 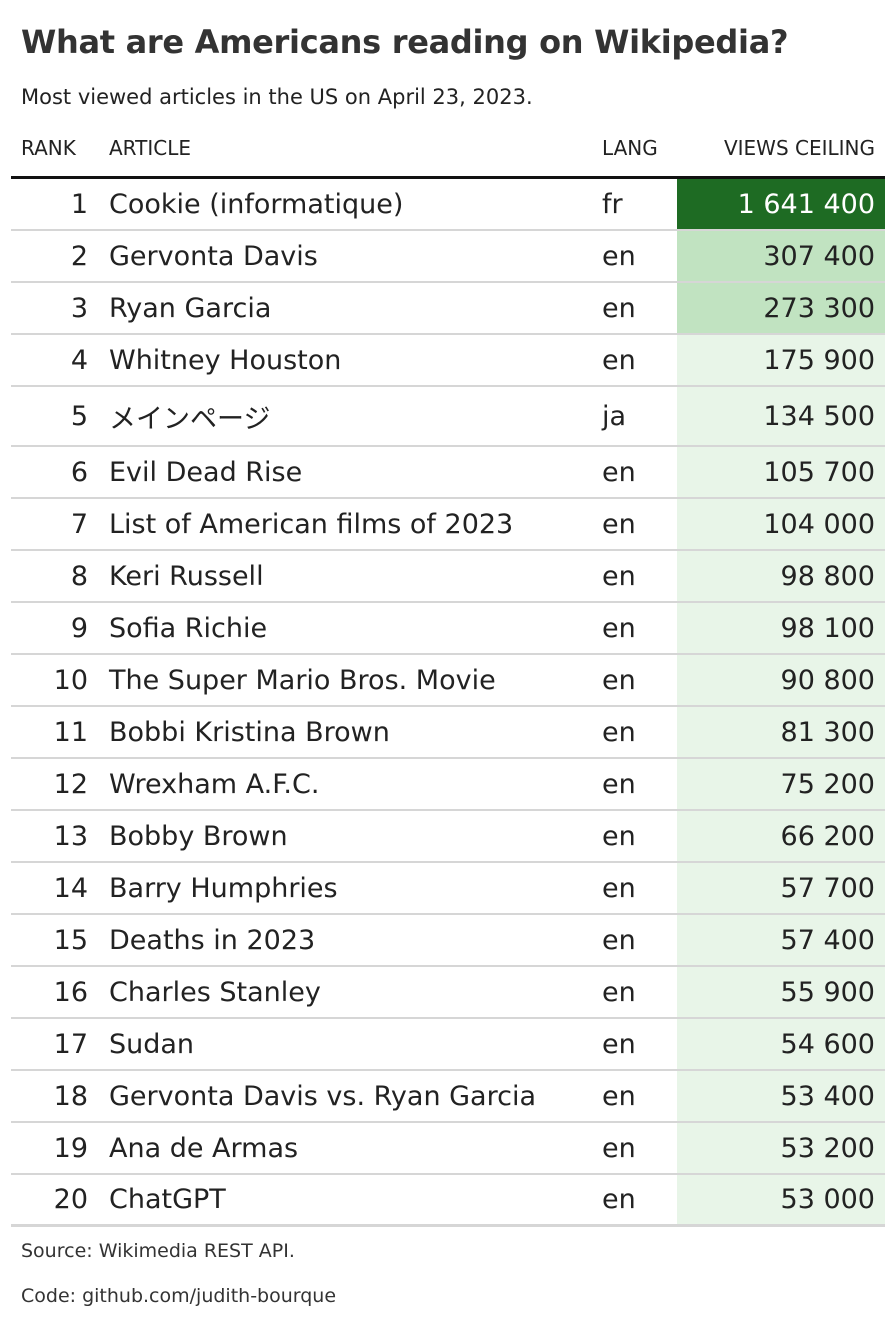 I want to click on rank-cell: 12, so click(x=70, y=784).